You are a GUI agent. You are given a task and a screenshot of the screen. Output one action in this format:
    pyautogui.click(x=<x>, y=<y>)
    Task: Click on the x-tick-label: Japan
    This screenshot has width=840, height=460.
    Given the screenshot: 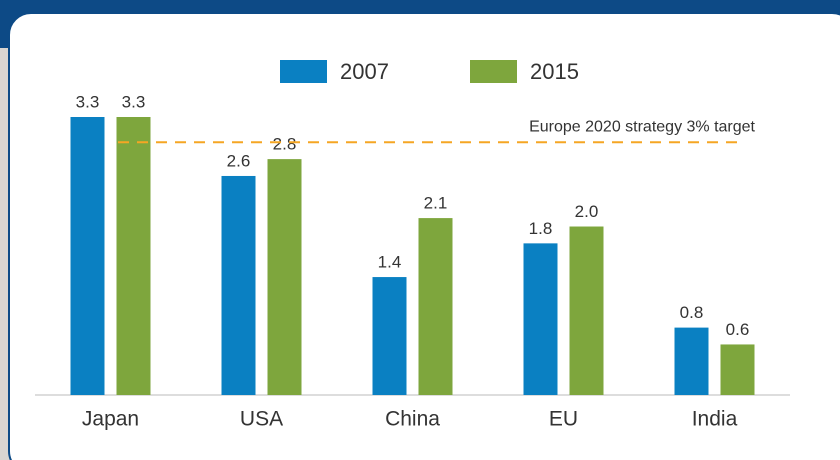 What is the action you would take?
    pyautogui.click(x=110, y=419)
    